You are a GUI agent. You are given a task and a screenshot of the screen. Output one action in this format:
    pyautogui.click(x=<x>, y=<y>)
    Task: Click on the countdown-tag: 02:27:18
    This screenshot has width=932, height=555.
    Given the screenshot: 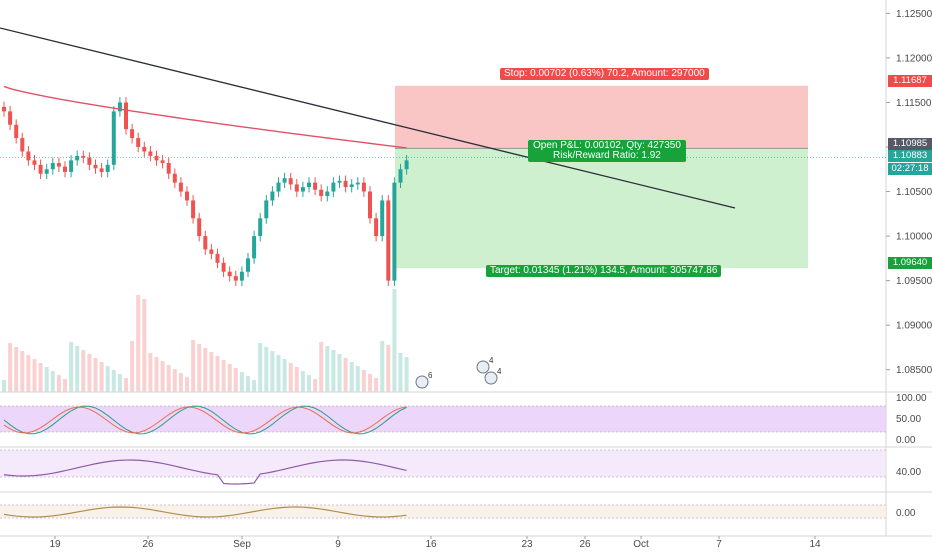 What is the action you would take?
    pyautogui.click(x=910, y=169)
    